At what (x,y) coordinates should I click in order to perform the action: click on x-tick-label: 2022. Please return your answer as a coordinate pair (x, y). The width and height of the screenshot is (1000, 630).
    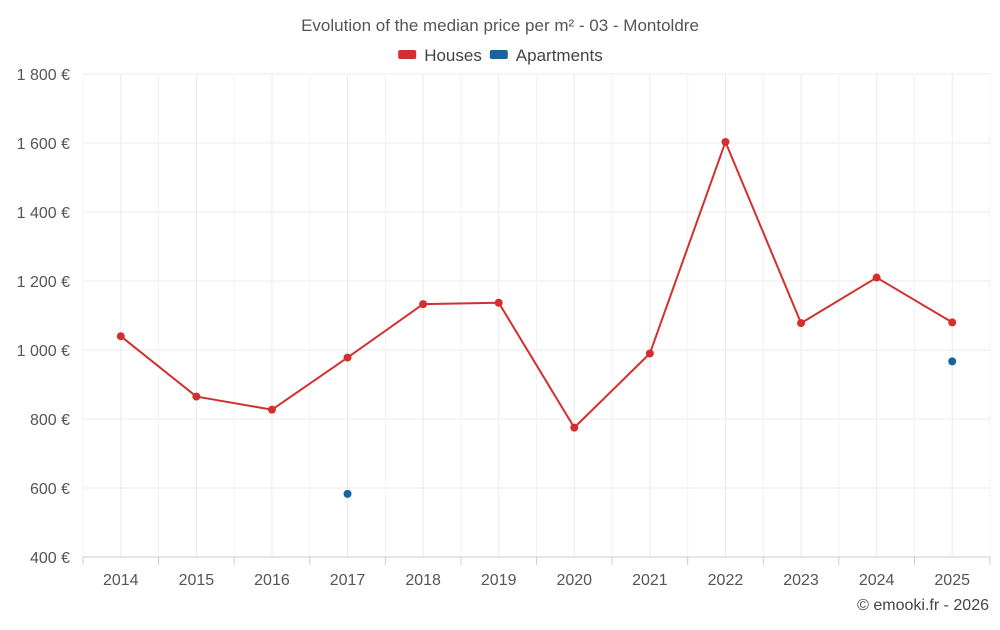
    Looking at the image, I should click on (726, 580).